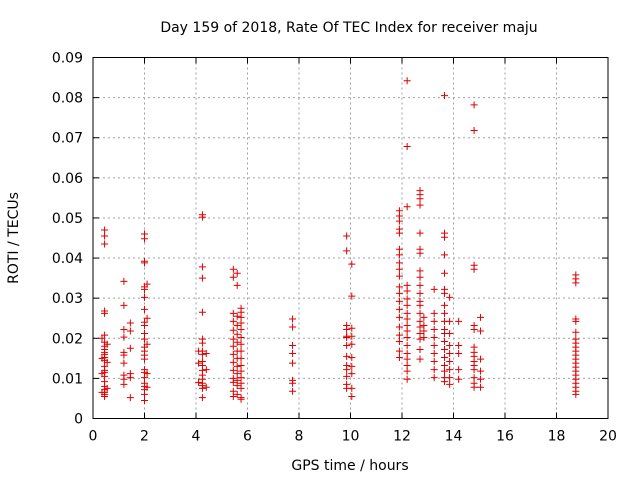 The width and height of the screenshot is (640, 480). What do you see at coordinates (67, 99) in the screenshot?
I see `y-tick-label: 0.08` at bounding box center [67, 99].